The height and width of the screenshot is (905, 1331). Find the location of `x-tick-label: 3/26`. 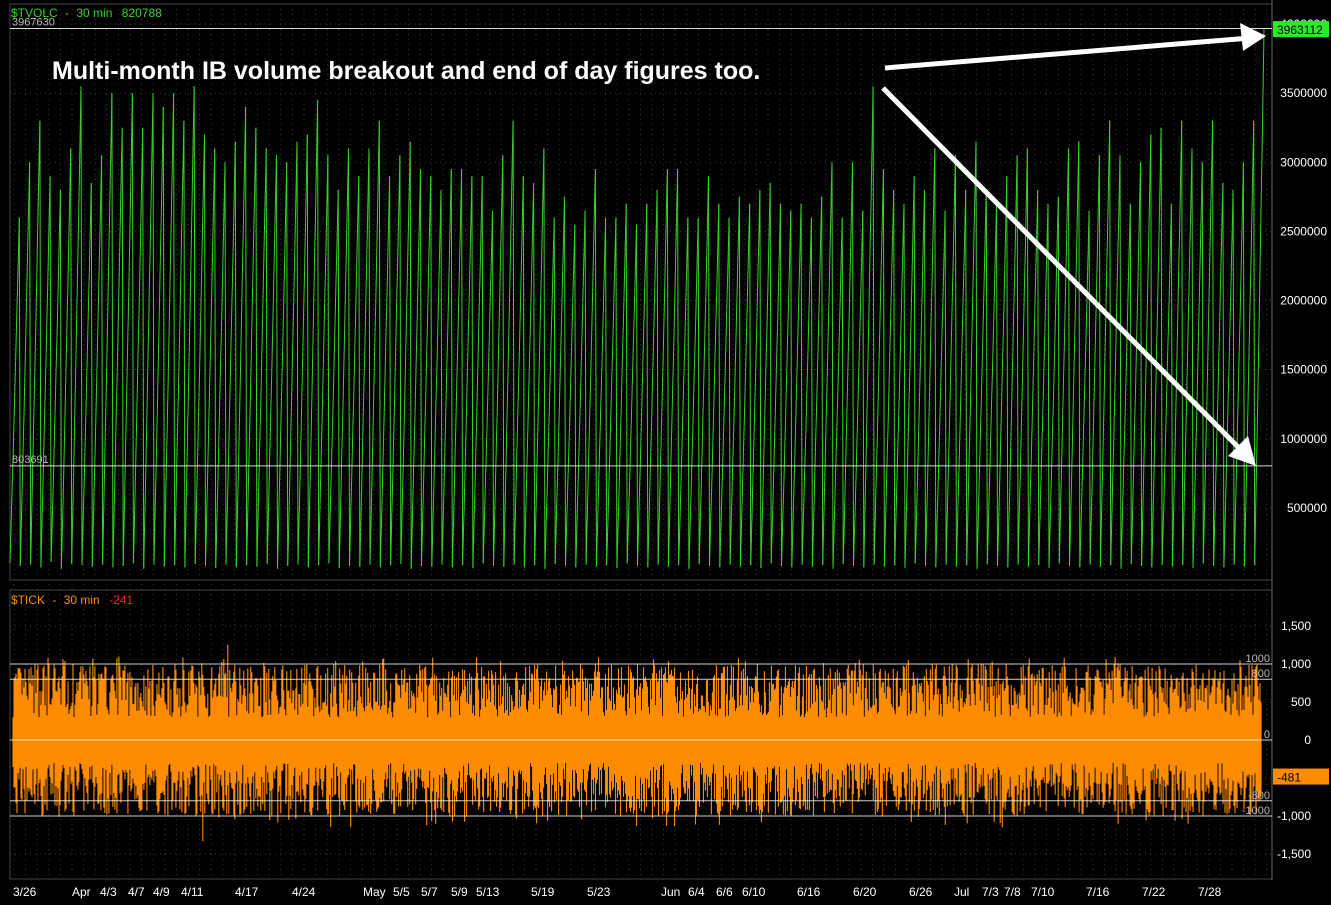

x-tick-label: 3/26 is located at coordinates (25, 892).